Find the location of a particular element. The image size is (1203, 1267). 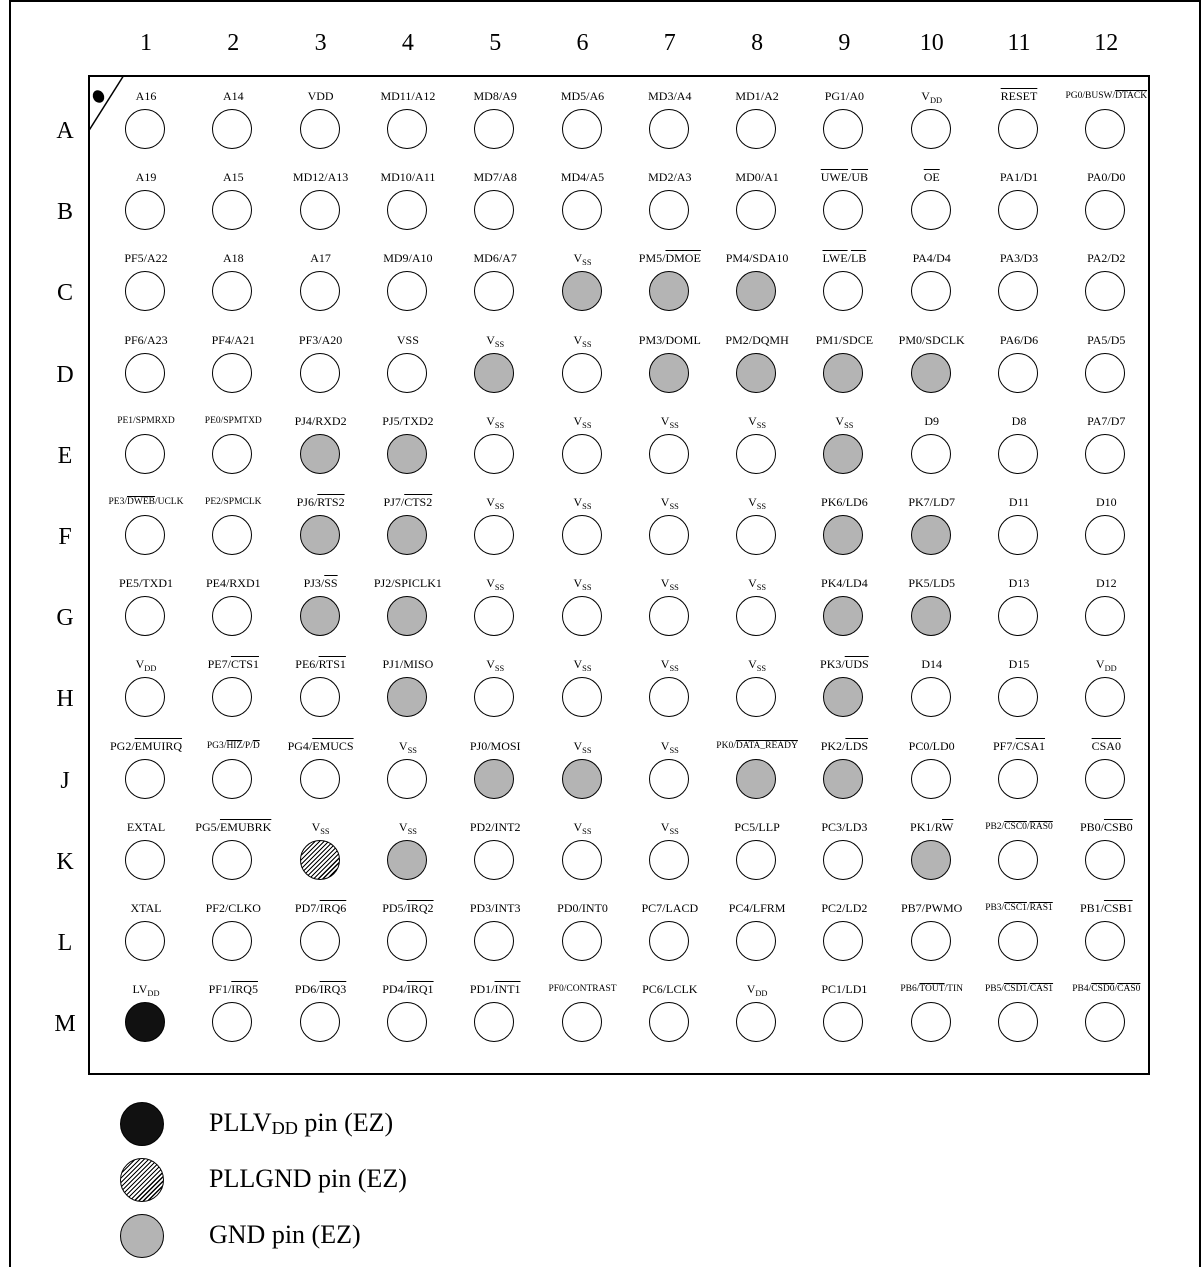

pin-label: PJ2/SPICLK1 is located at coordinates (407, 583).